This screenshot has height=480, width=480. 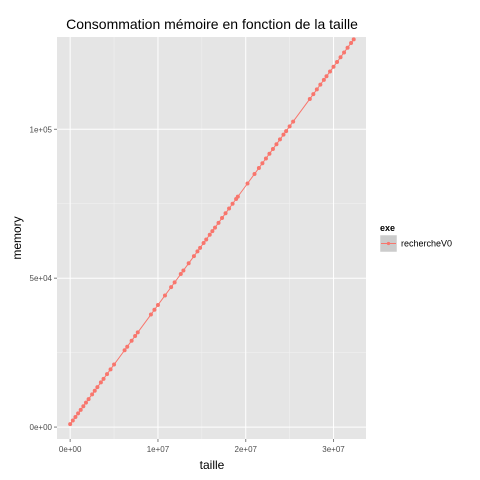 What do you see at coordinates (415, 238) in the screenshot?
I see `legend: exe rechercheV0` at bounding box center [415, 238].